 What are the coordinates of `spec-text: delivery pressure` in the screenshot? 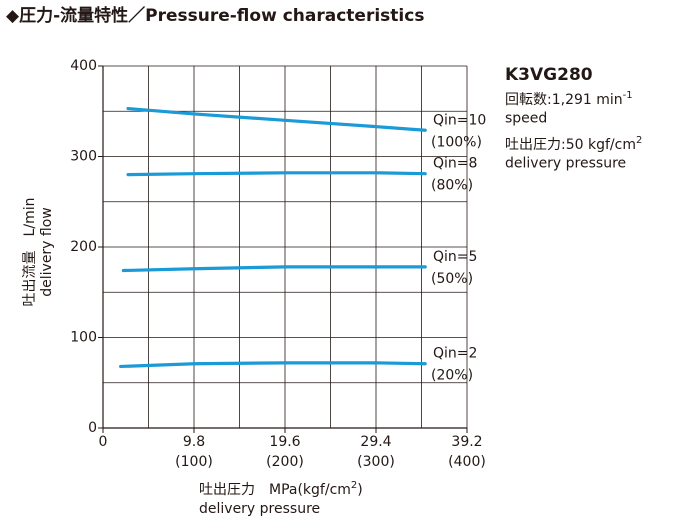 It's located at (565, 164).